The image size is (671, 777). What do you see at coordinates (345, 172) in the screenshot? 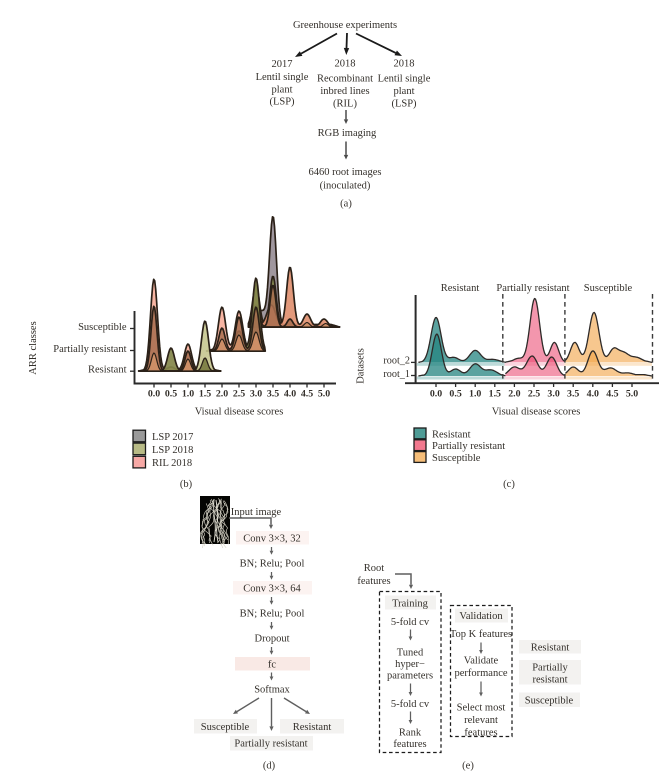
I see `svg-text: 6460 root images` at bounding box center [345, 172].